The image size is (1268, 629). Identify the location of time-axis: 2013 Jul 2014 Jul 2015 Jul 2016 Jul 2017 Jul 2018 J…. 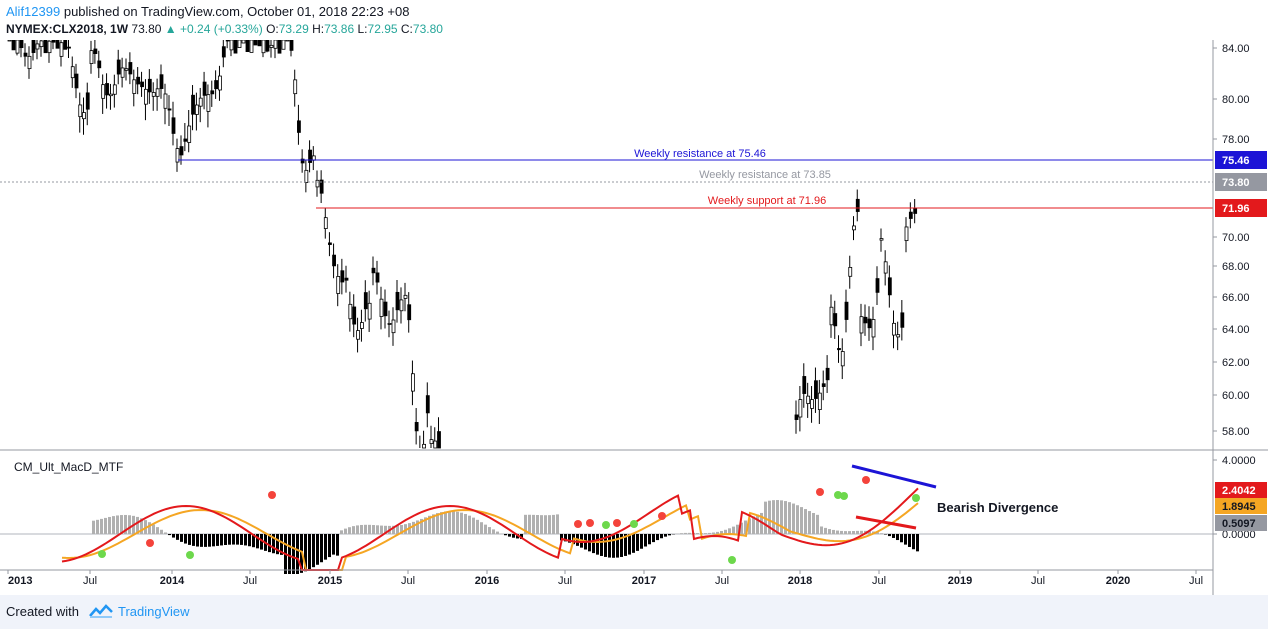
(606, 578).